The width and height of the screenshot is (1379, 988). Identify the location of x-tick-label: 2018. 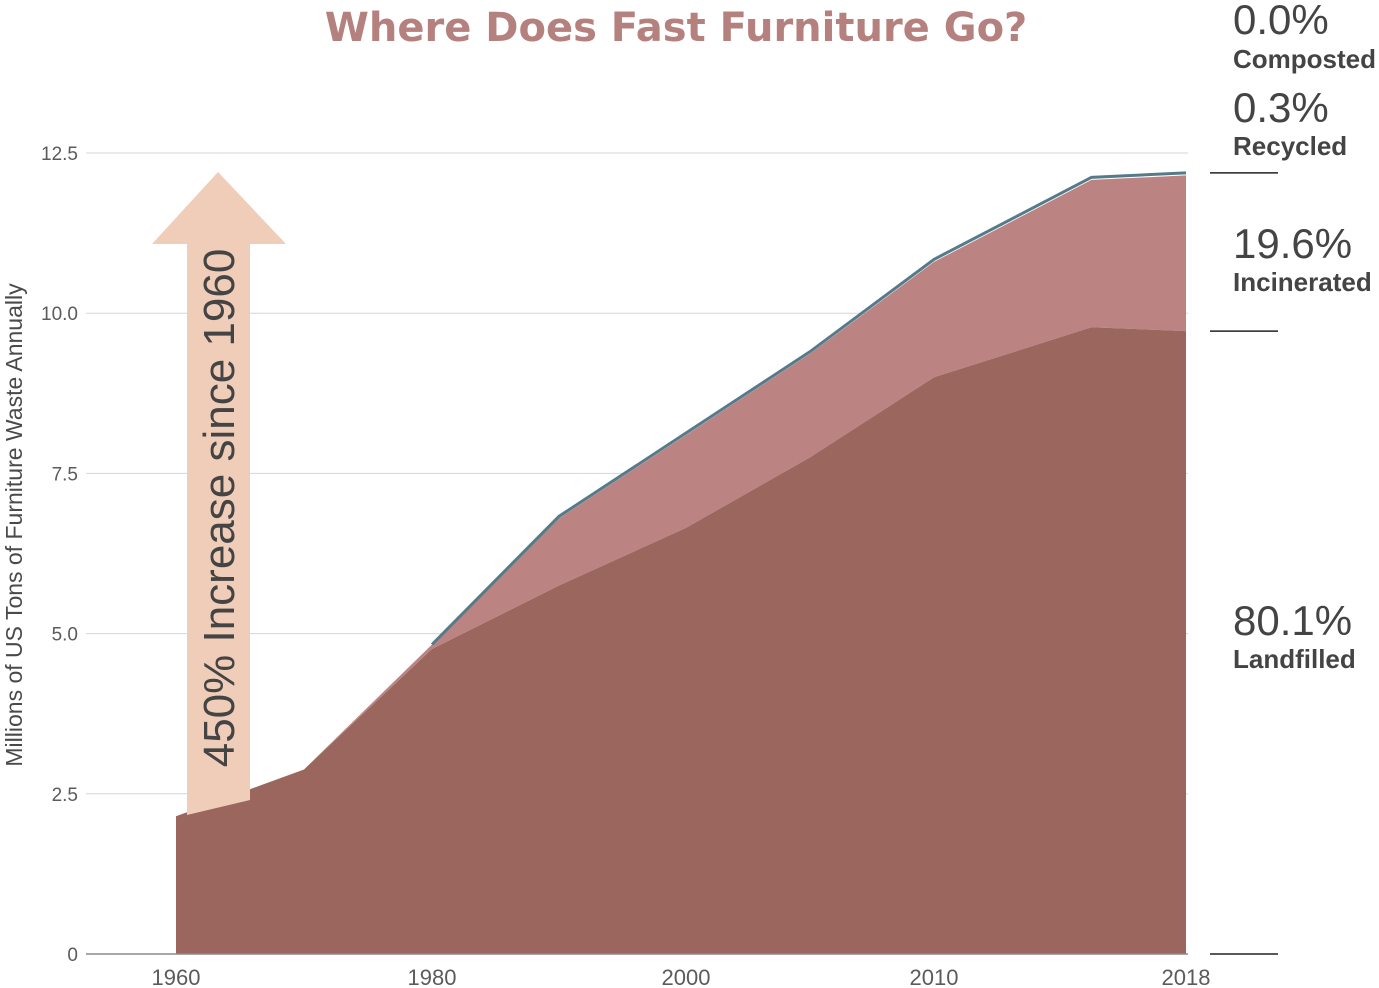
(1186, 976).